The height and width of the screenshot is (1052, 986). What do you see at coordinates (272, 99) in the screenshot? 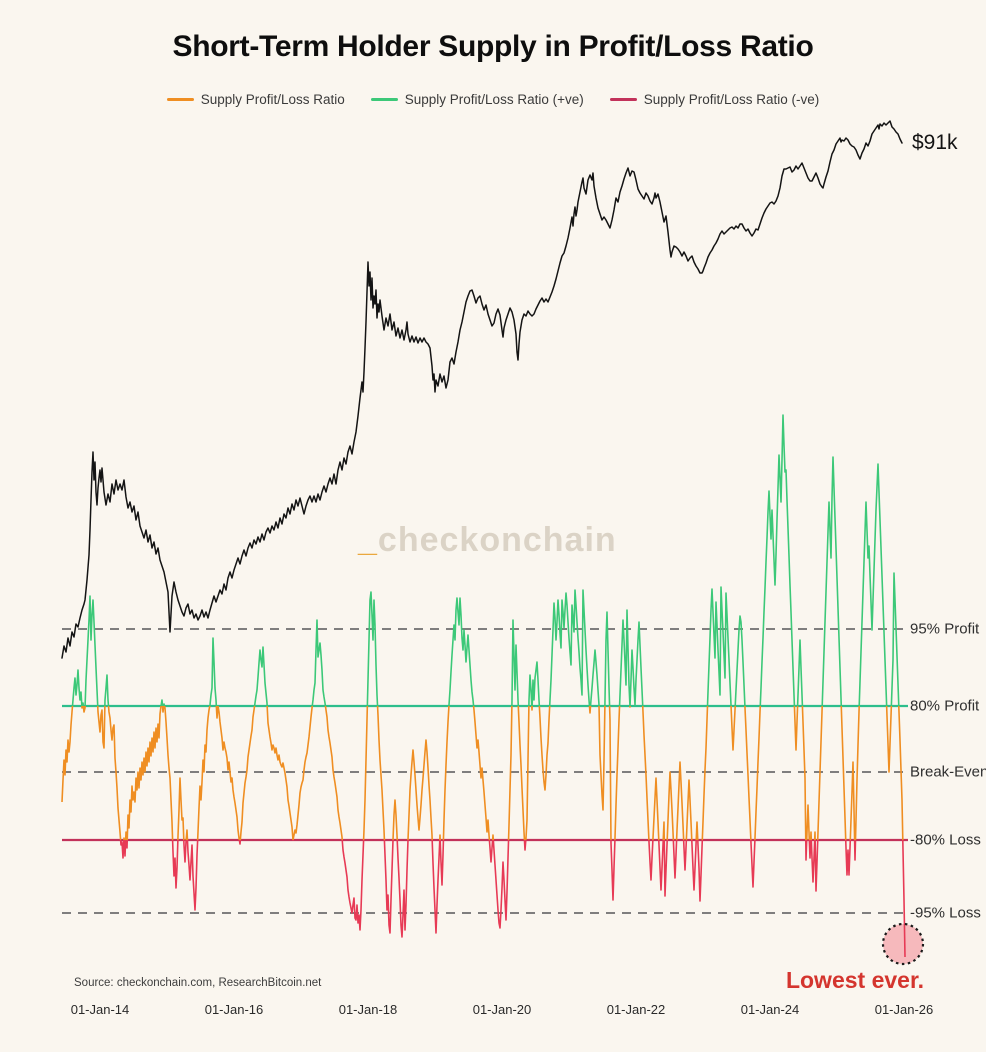
I see `legend-label: Supply Profit/Loss Ratio` at bounding box center [272, 99].